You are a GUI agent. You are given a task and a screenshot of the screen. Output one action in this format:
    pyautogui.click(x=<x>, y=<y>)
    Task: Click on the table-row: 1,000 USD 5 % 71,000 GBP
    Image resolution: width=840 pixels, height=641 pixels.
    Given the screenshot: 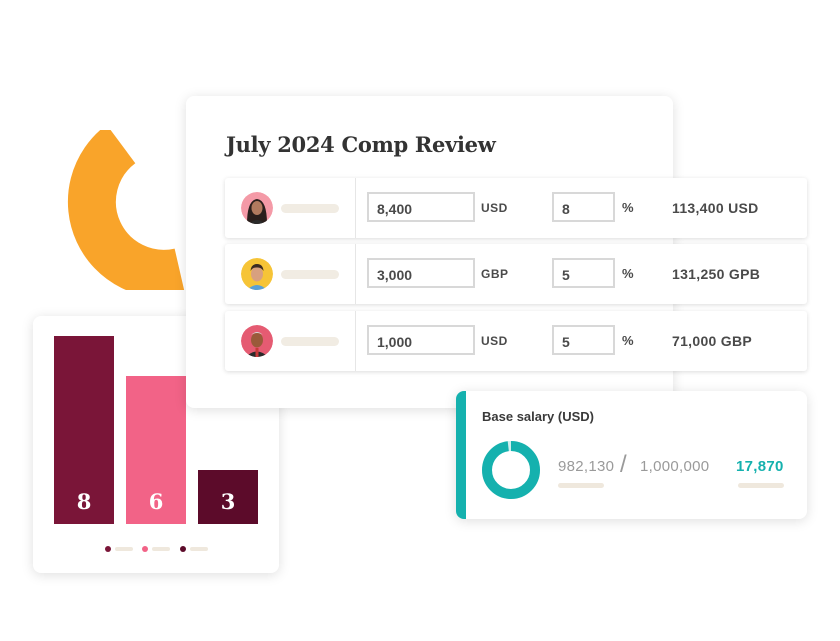 What is the action you would take?
    pyautogui.click(x=516, y=341)
    